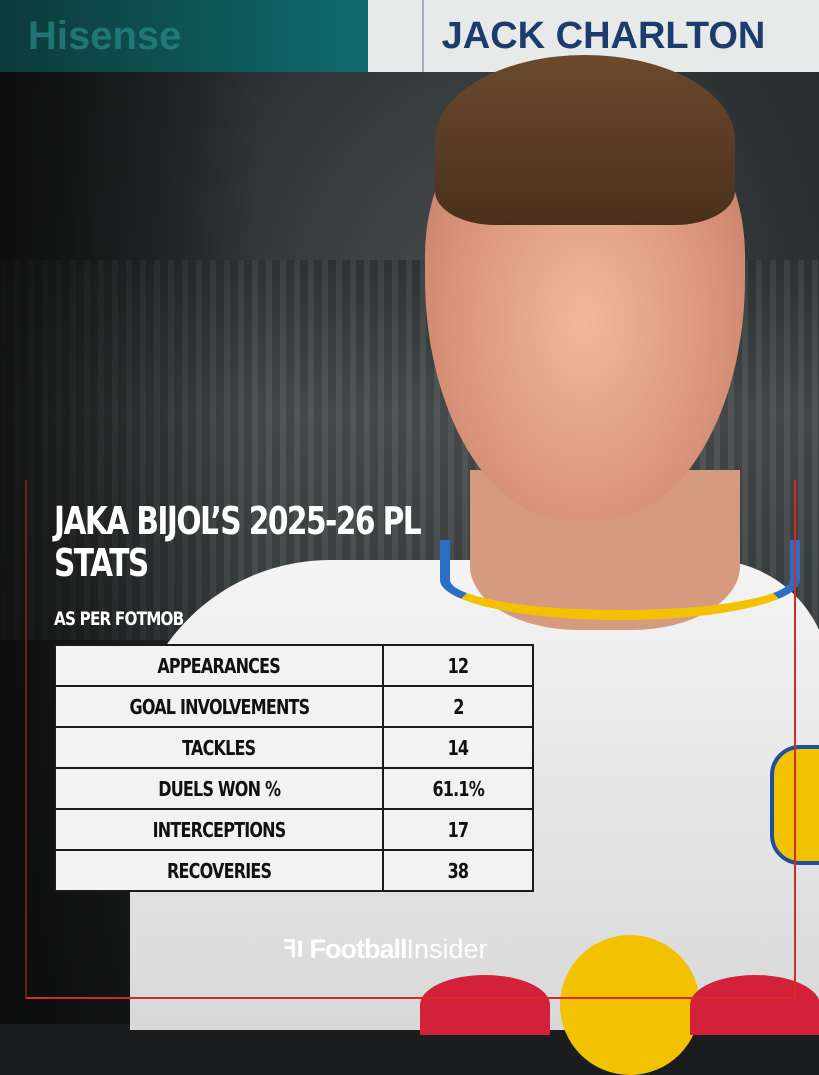  I want to click on stat-value: 38, so click(458, 870).